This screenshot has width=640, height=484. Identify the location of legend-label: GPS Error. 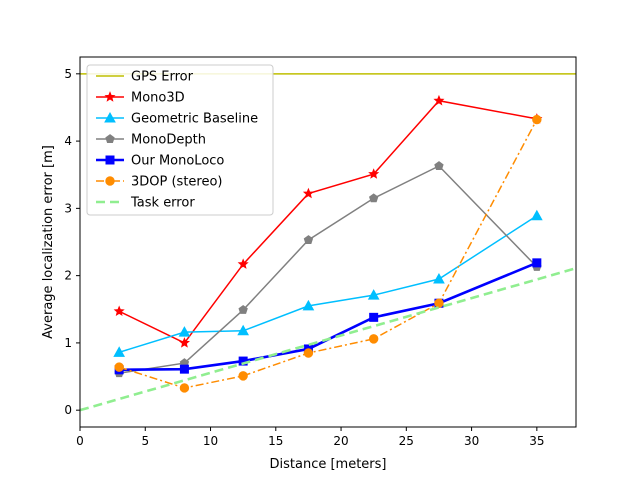
(162, 77).